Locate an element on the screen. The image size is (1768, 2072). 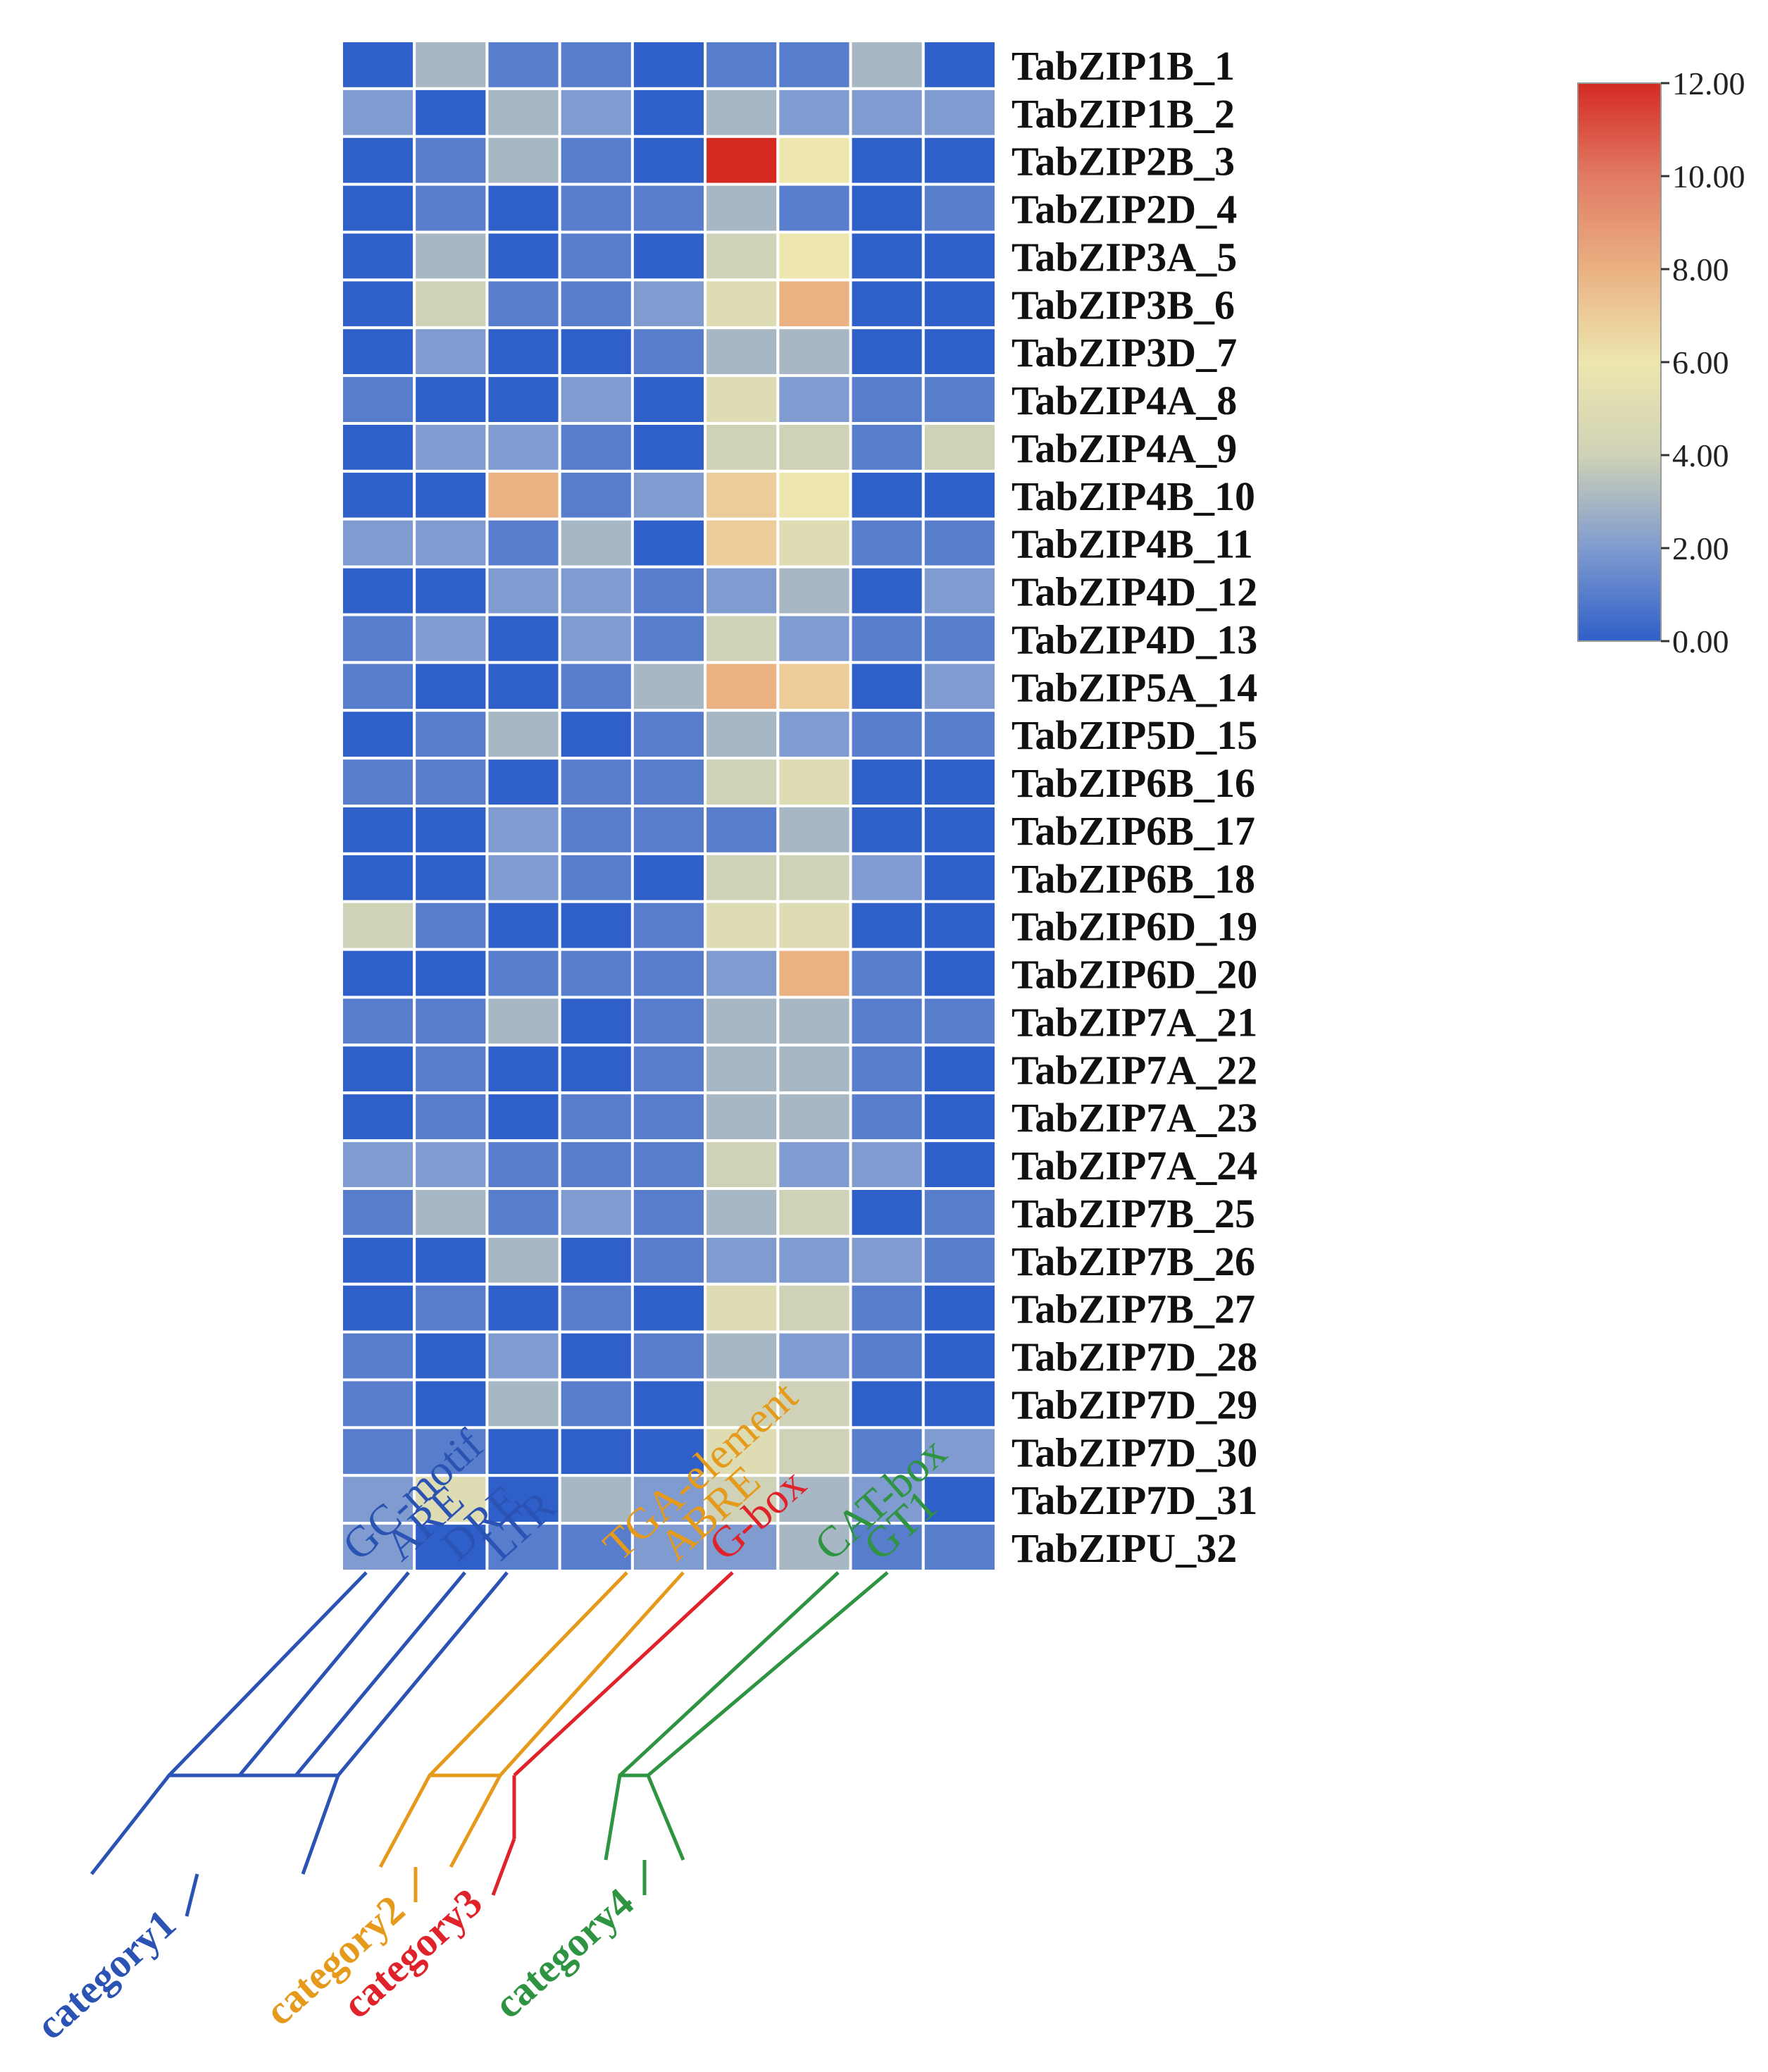
row-label: TabZIP7D_29 is located at coordinates (1134, 1404).